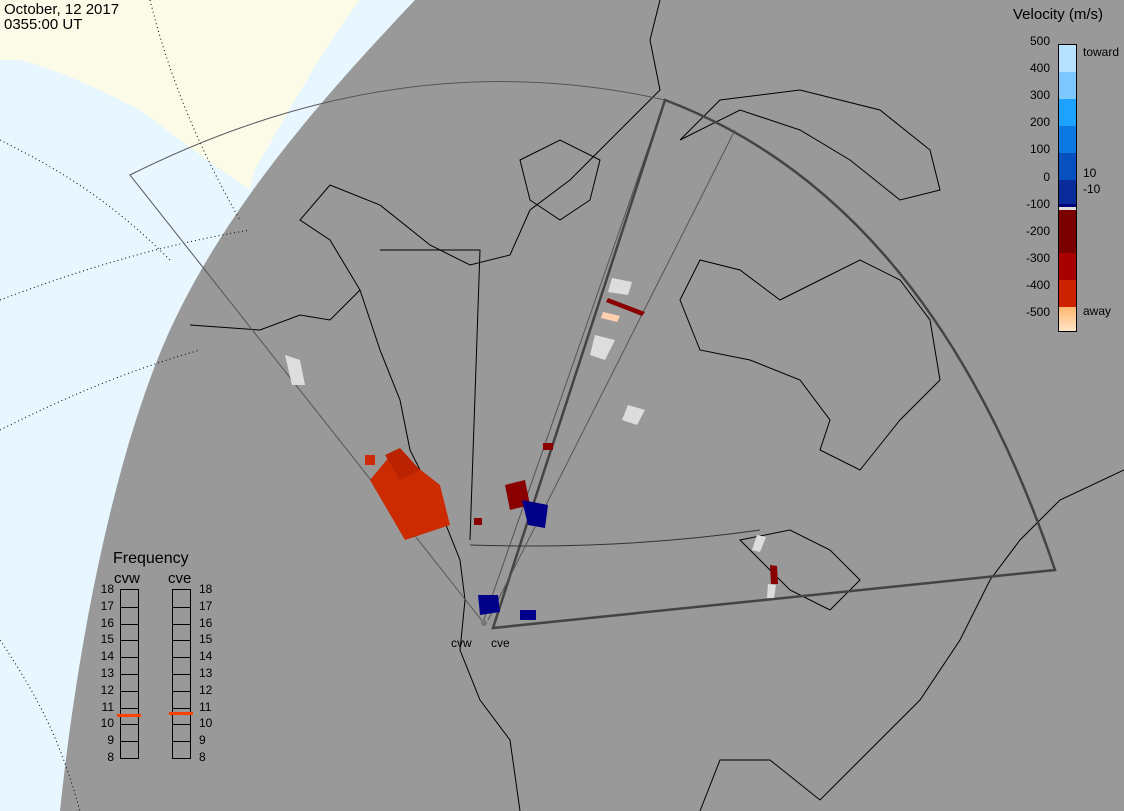  I want to click on away-label: away, so click(1097, 311).